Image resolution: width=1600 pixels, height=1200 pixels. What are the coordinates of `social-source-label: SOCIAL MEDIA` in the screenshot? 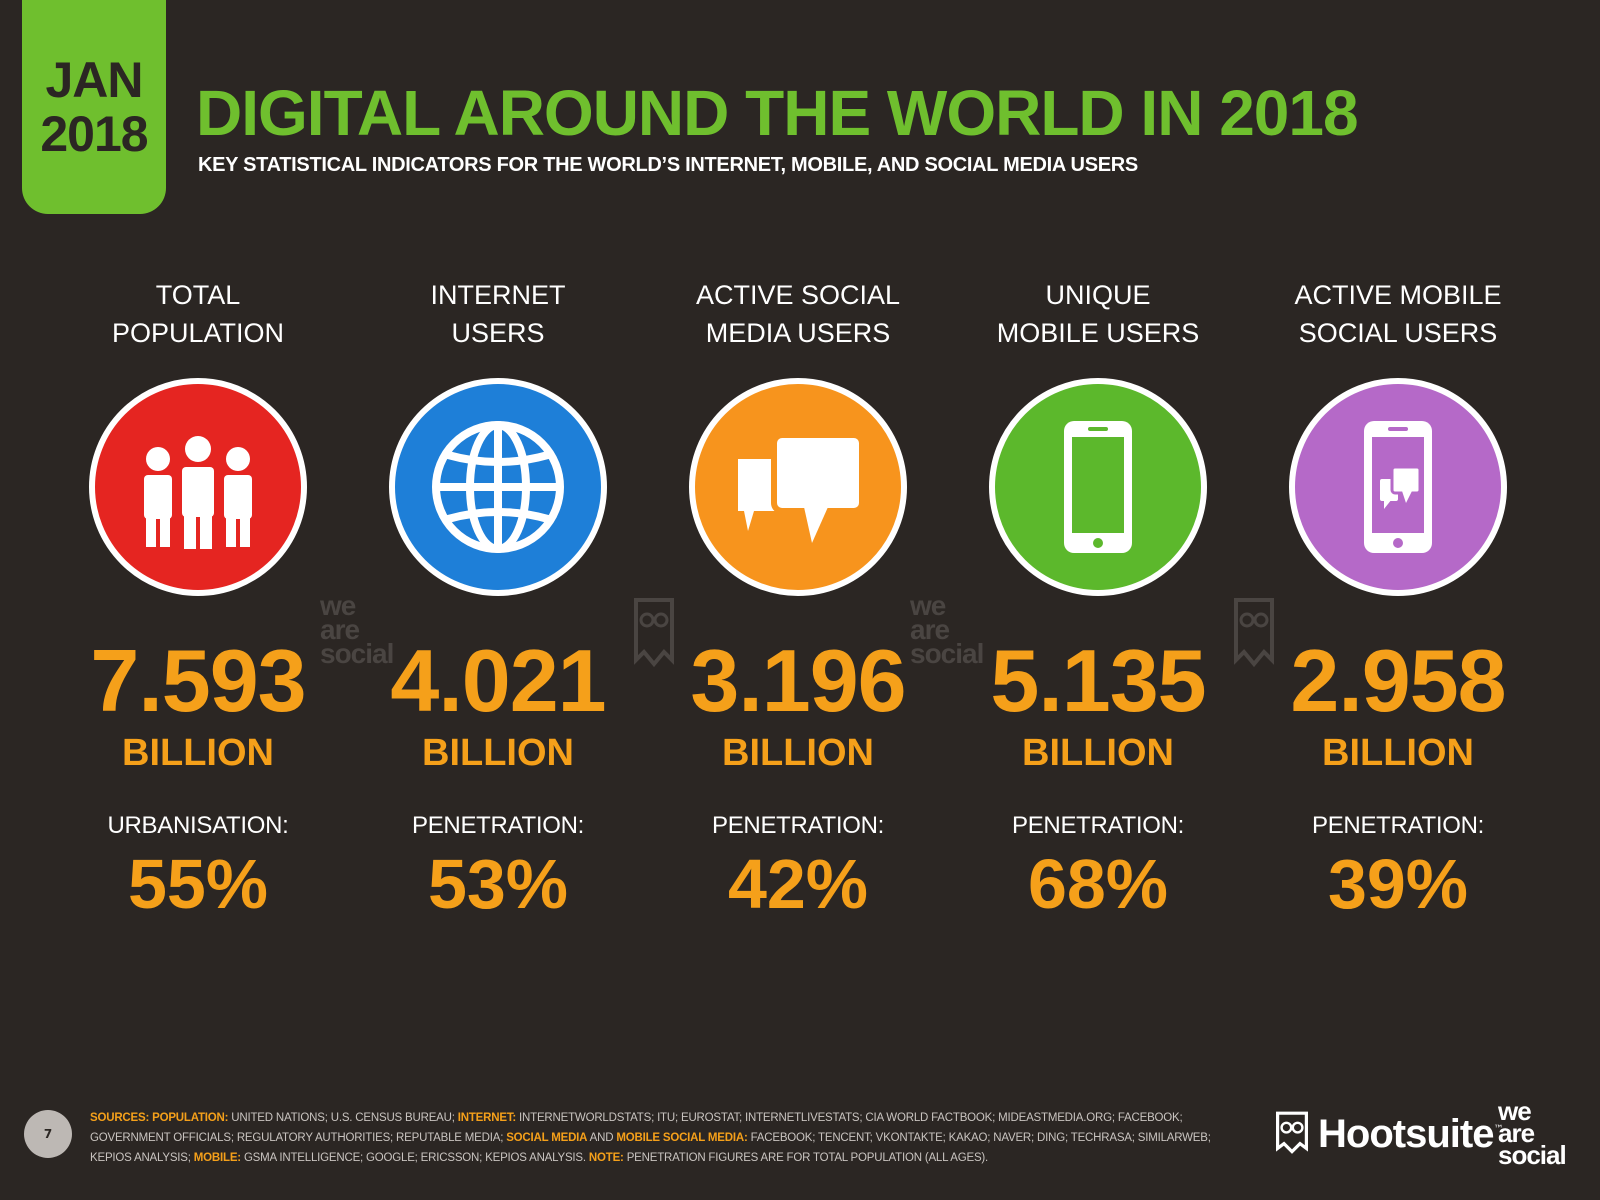 It's located at (547, 1138).